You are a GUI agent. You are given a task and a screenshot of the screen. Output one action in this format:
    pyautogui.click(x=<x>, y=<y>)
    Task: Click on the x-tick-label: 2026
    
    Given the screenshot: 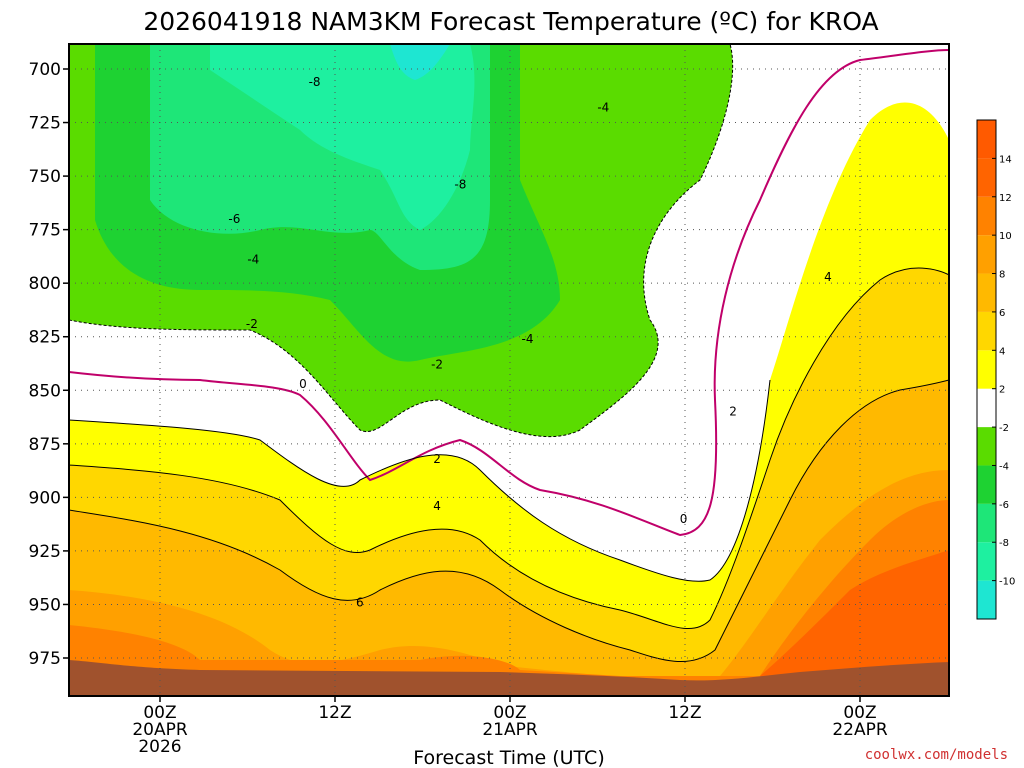 What is the action you would take?
    pyautogui.click(x=159, y=747)
    